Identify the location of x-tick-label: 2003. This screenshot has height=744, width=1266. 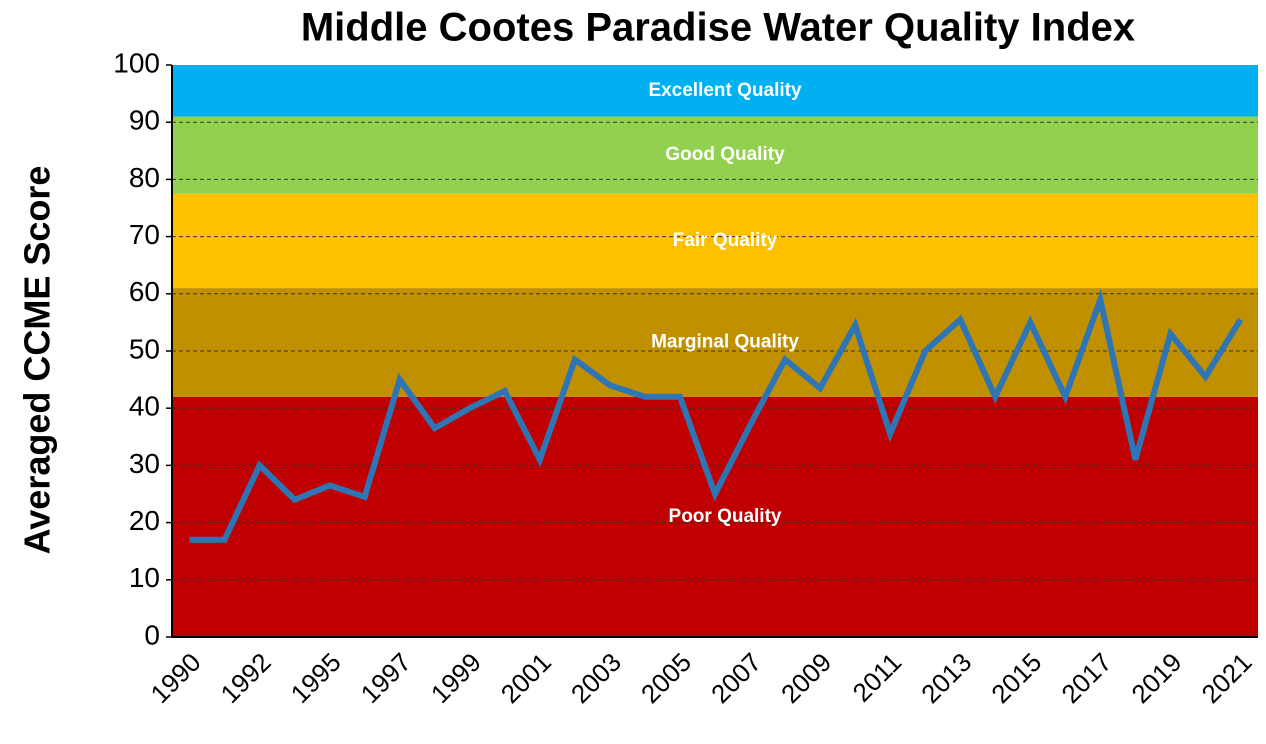
(596, 678).